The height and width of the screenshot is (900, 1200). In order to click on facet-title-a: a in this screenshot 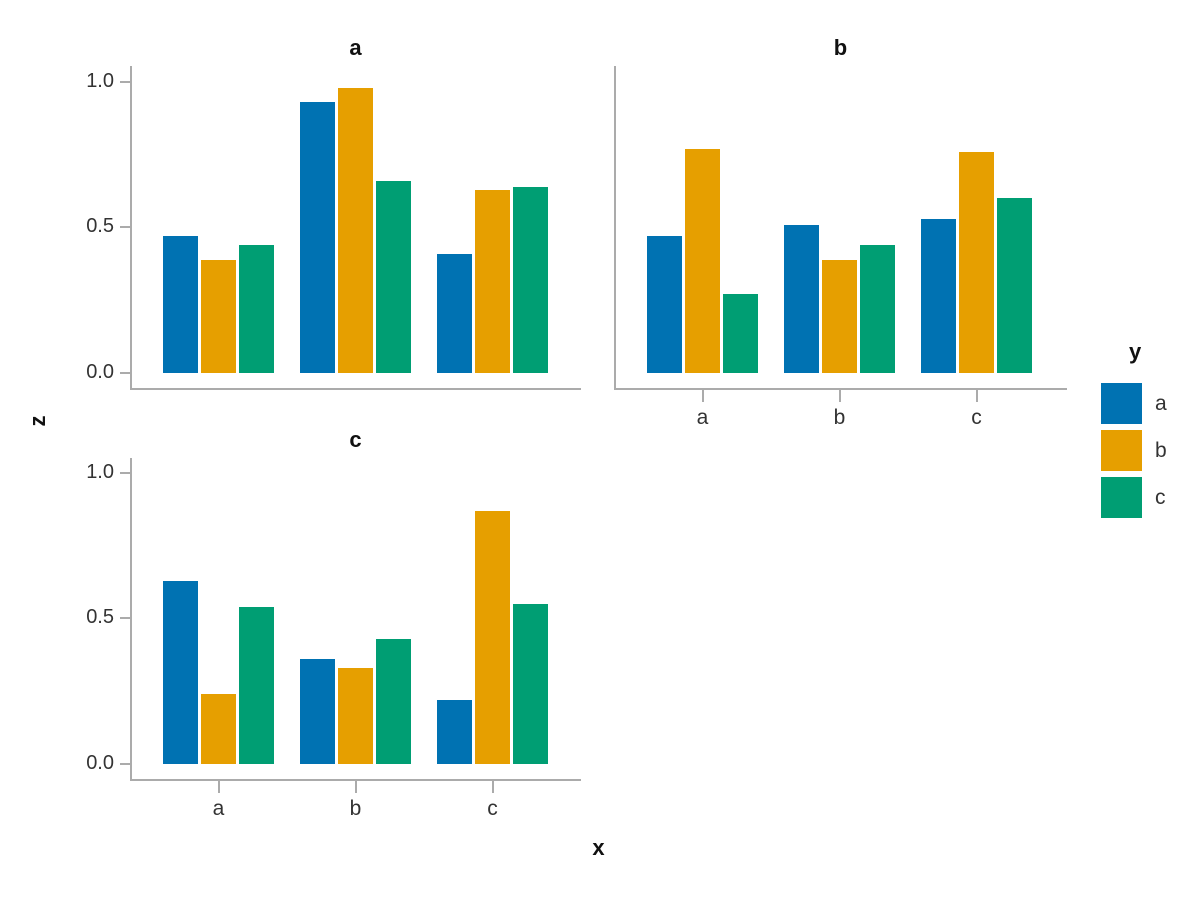, I will do `click(355, 47)`.